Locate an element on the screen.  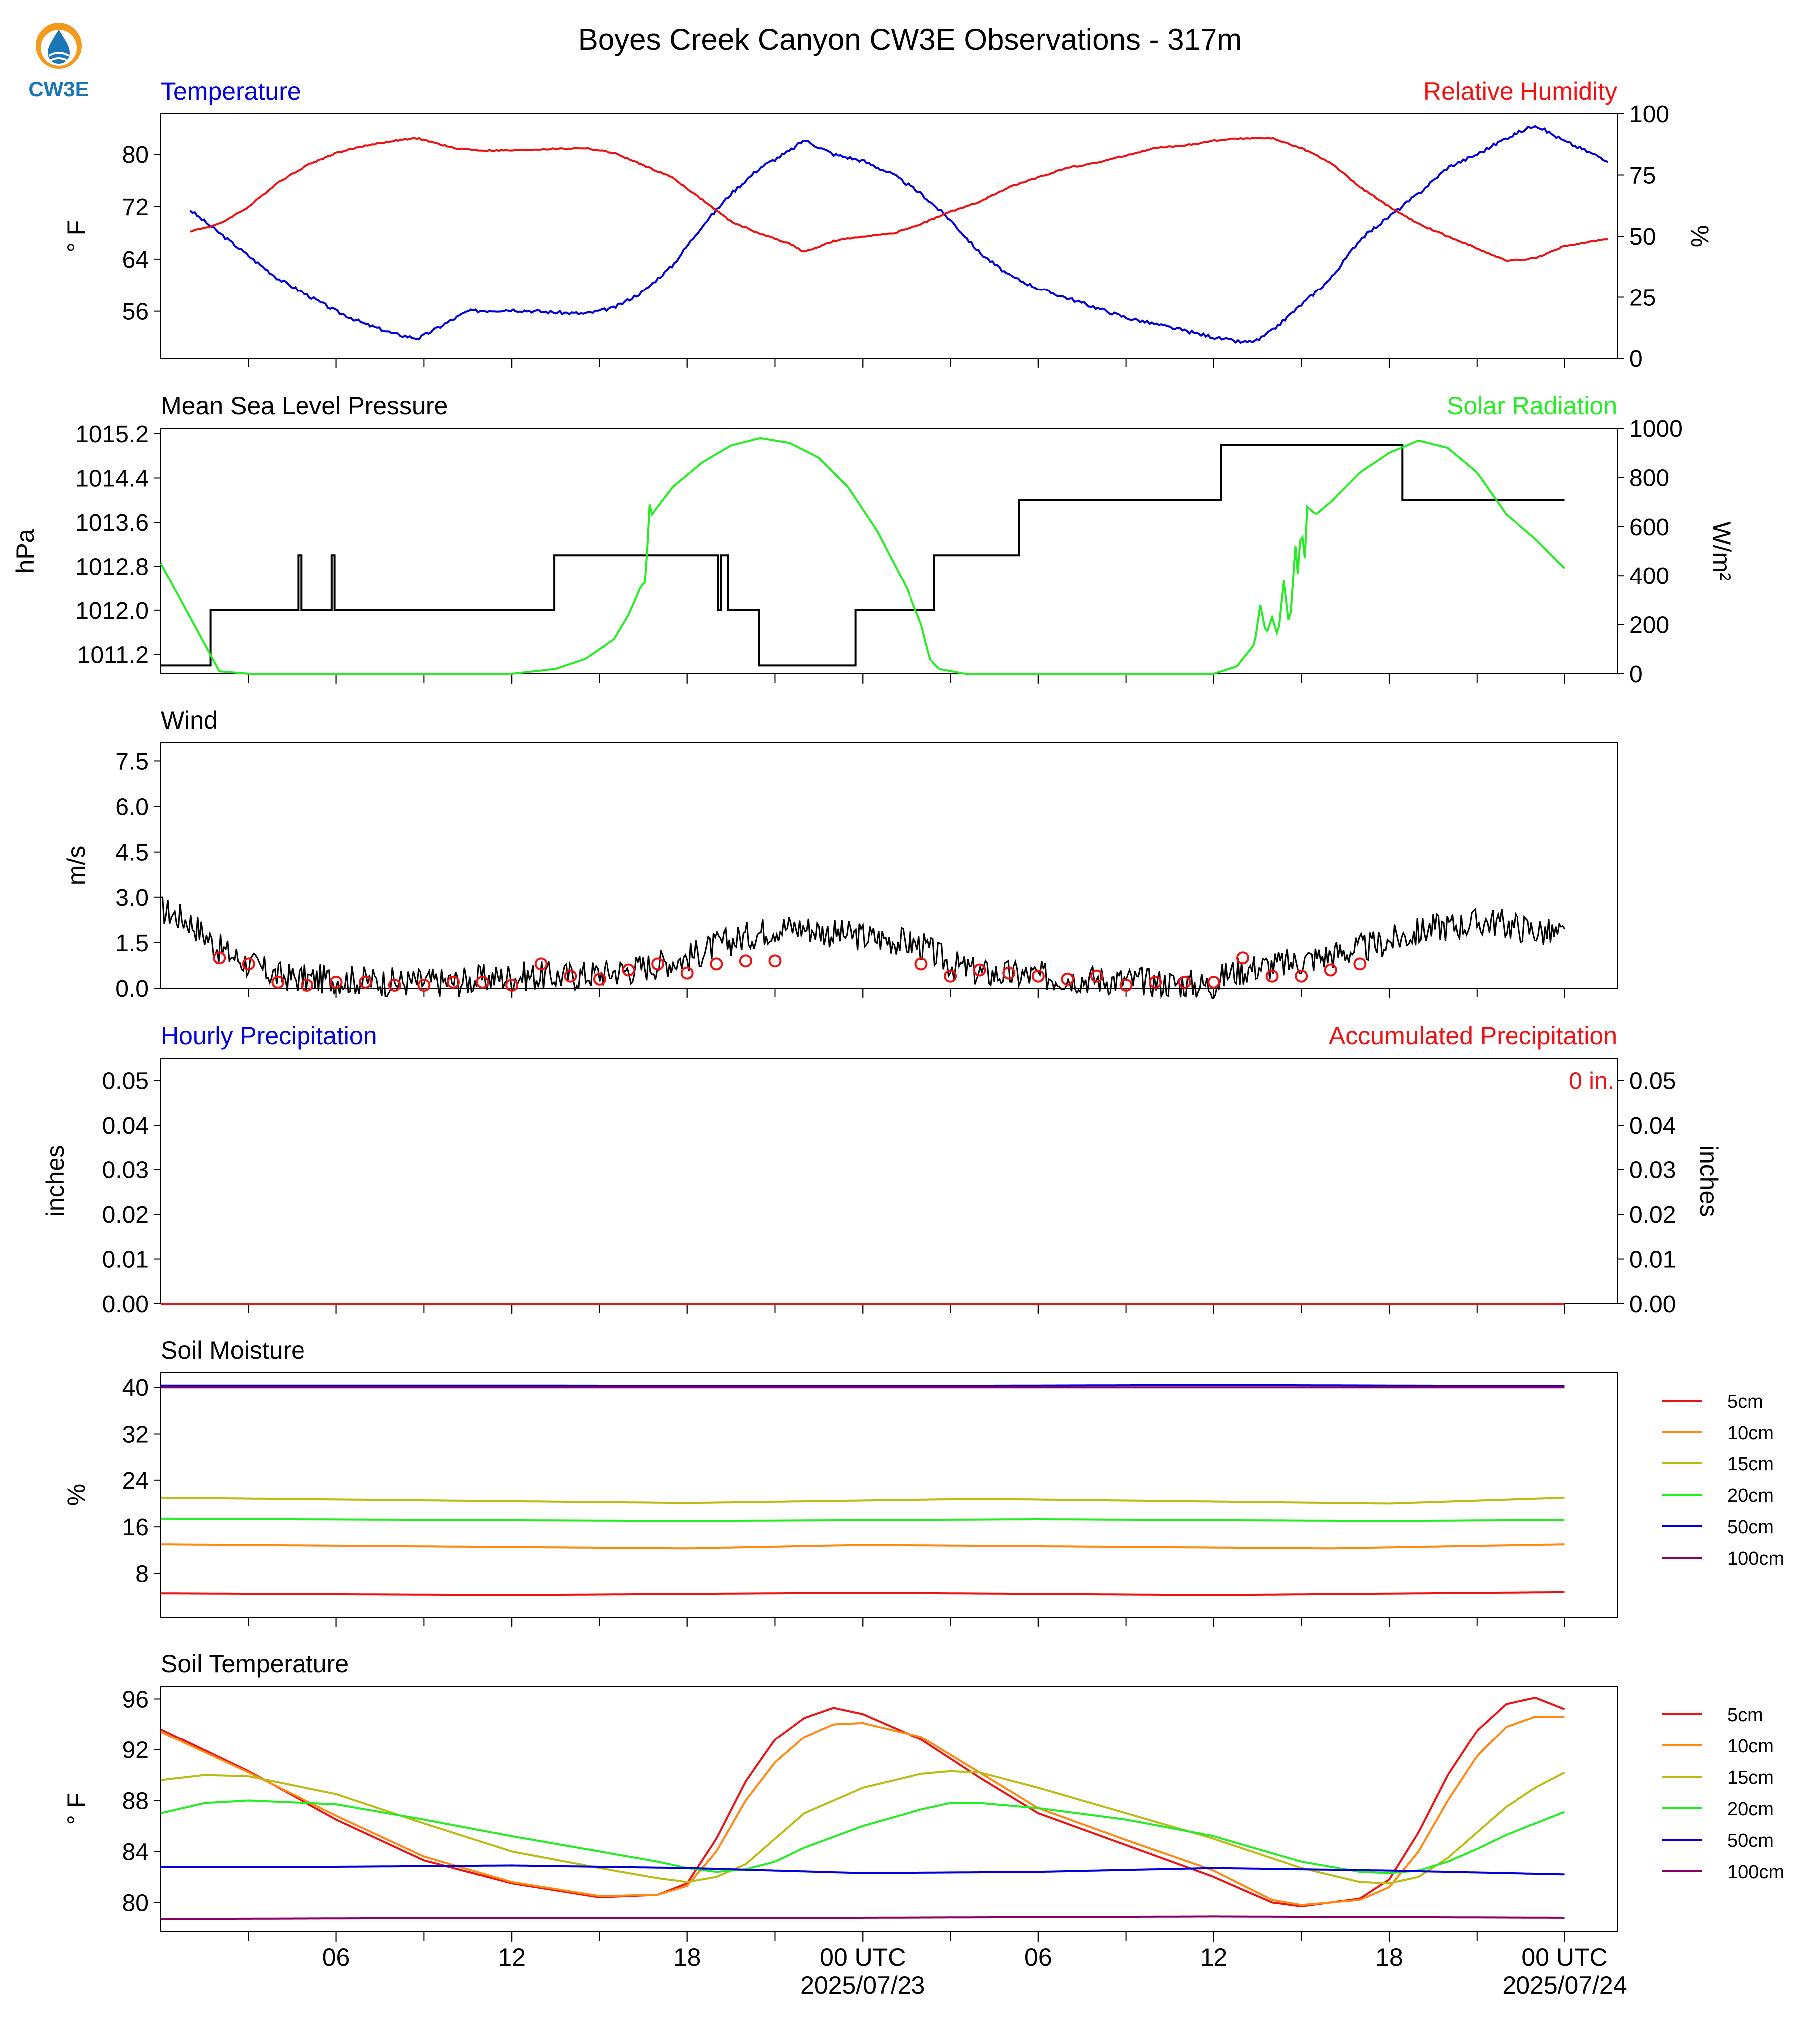
logo-text: CW3E is located at coordinates (58, 89).